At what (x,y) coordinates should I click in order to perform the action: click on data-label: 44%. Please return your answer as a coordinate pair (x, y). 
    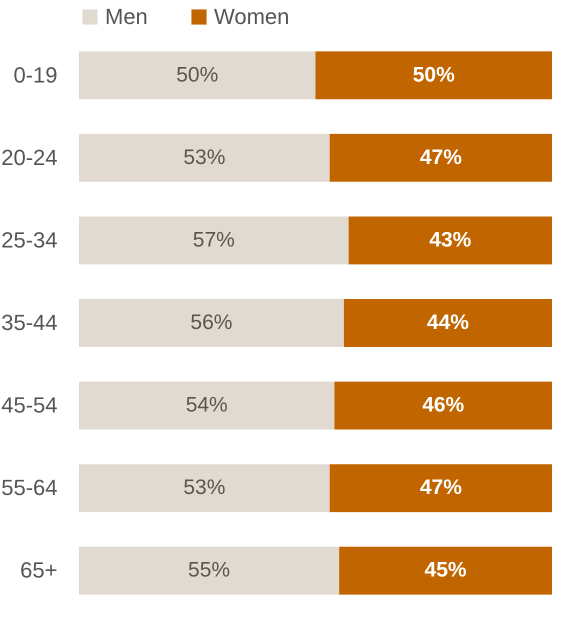
    Looking at the image, I should click on (448, 322).